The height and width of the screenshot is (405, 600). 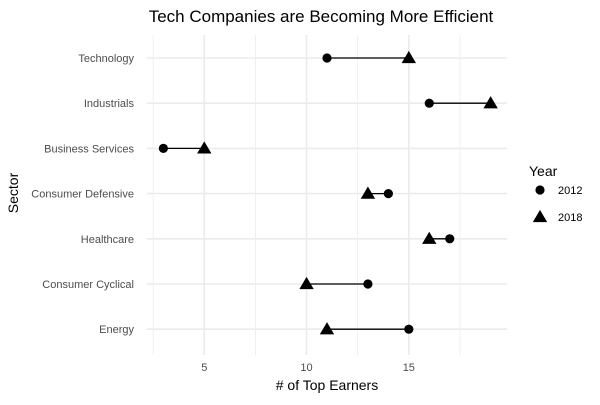 What do you see at coordinates (409, 368) in the screenshot?
I see `x-tick-label: 15` at bounding box center [409, 368].